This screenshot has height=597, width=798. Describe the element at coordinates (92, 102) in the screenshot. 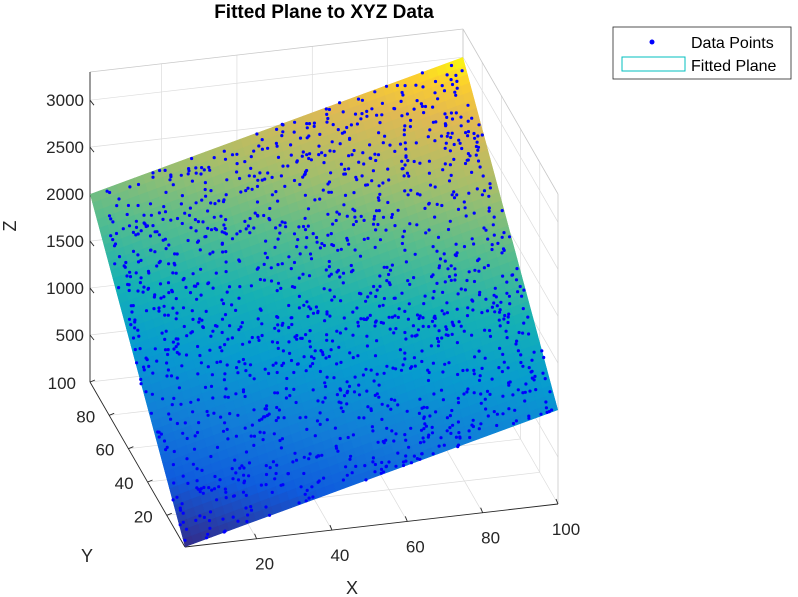

I see `z-tick-mark` at that location.